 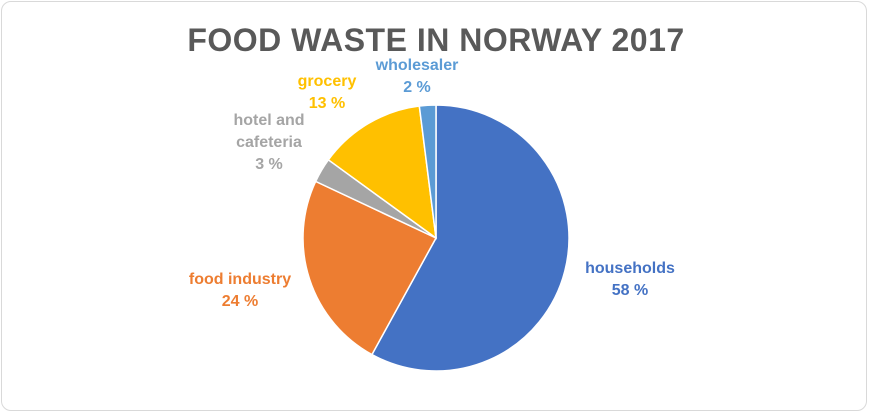 What do you see at coordinates (327, 93) in the screenshot?
I see `label-grocery: grocery 13 %` at bounding box center [327, 93].